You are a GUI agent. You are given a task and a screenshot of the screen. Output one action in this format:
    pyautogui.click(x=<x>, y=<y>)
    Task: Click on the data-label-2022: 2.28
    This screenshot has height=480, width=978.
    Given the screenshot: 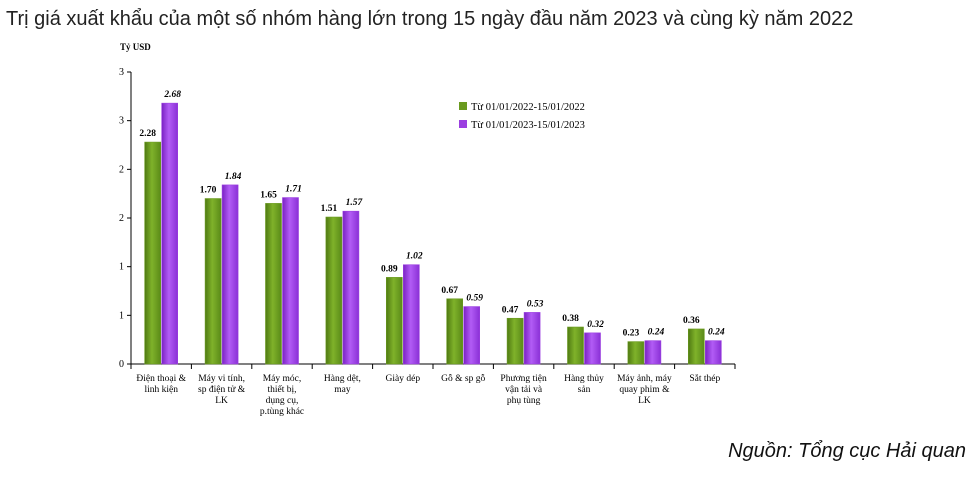 What is the action you would take?
    pyautogui.click(x=147, y=134)
    